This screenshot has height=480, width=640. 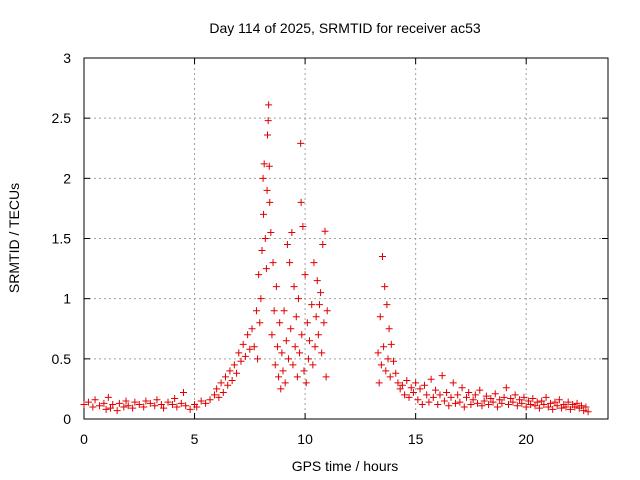 I want to click on y-tick-label: 2, so click(x=67, y=178).